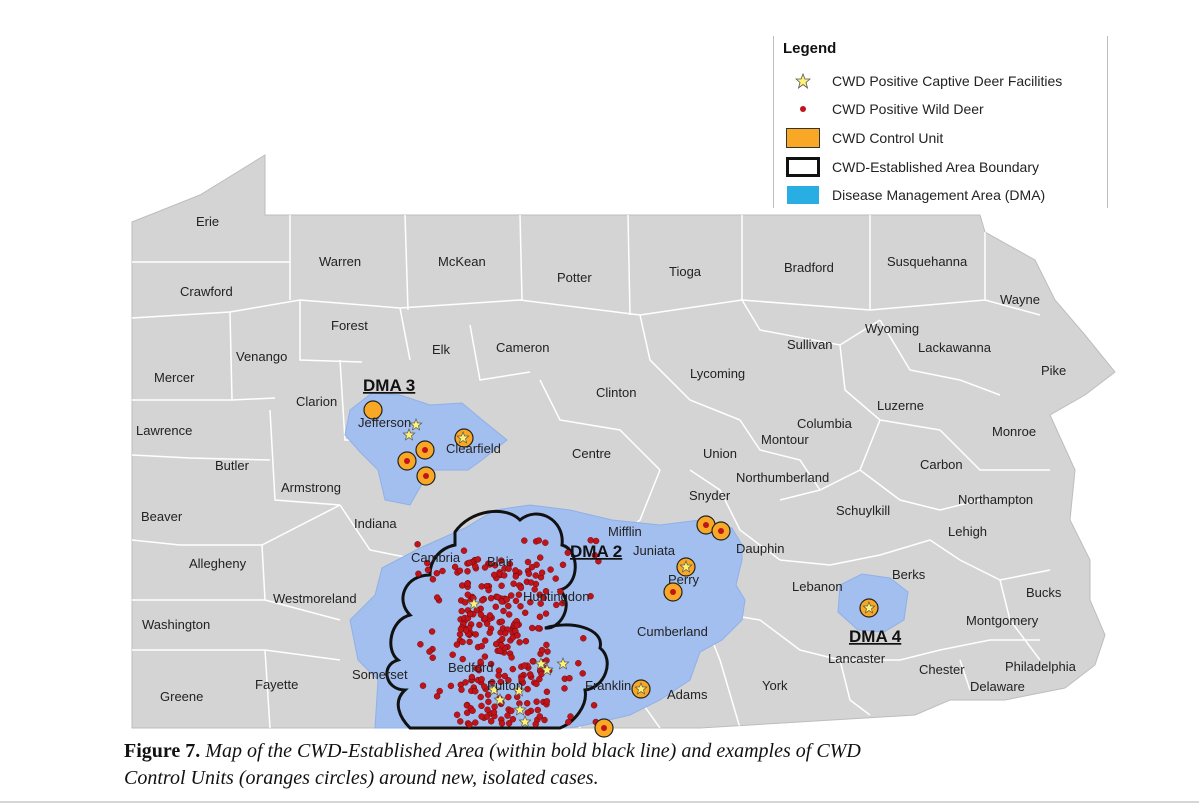 This screenshot has width=1199, height=805. Describe the element at coordinates (462, 261) in the screenshot. I see `county-label-mckean: McKean` at that location.